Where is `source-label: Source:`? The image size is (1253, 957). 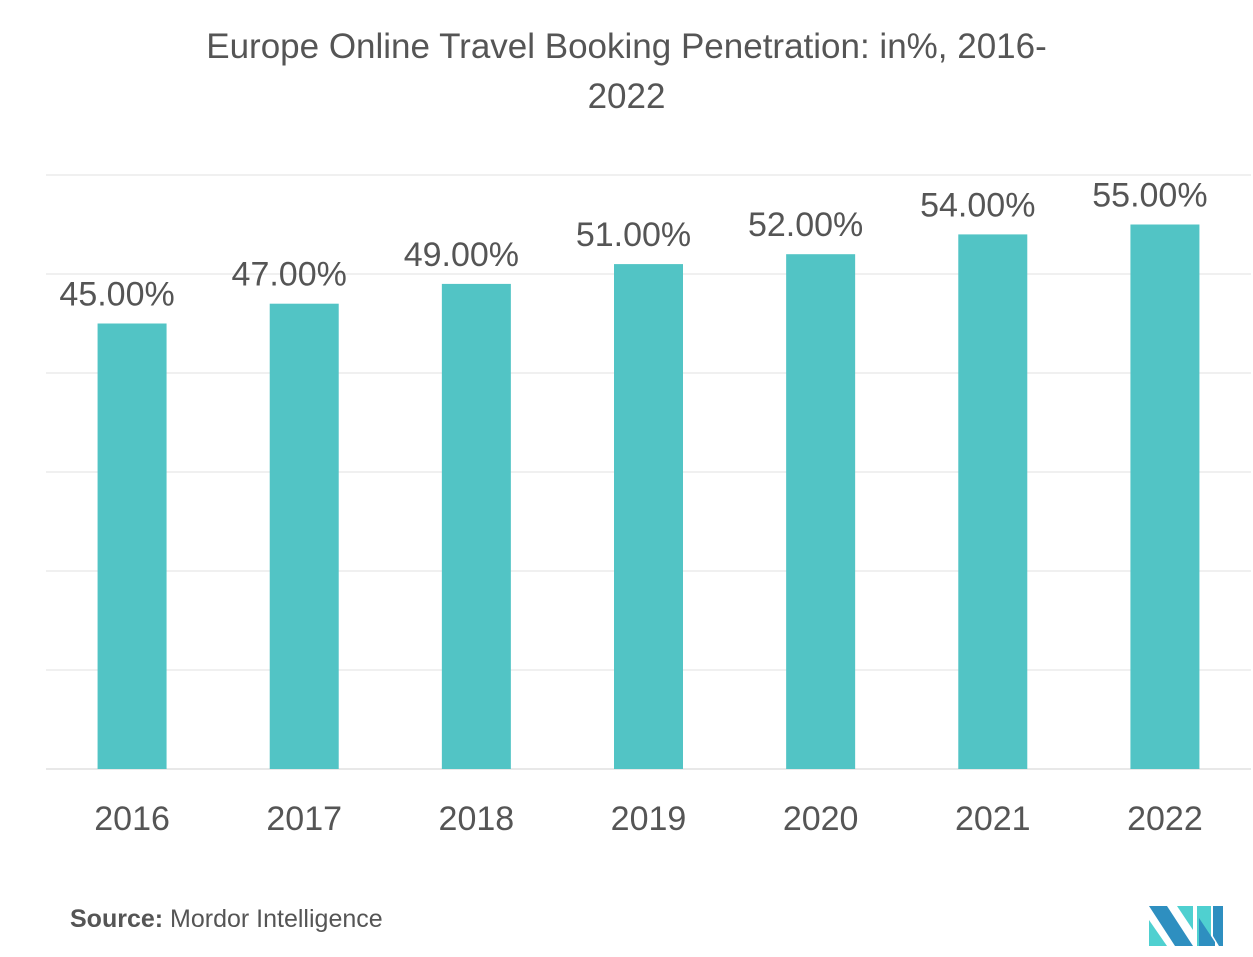 source-label: Source: is located at coordinates (117, 919).